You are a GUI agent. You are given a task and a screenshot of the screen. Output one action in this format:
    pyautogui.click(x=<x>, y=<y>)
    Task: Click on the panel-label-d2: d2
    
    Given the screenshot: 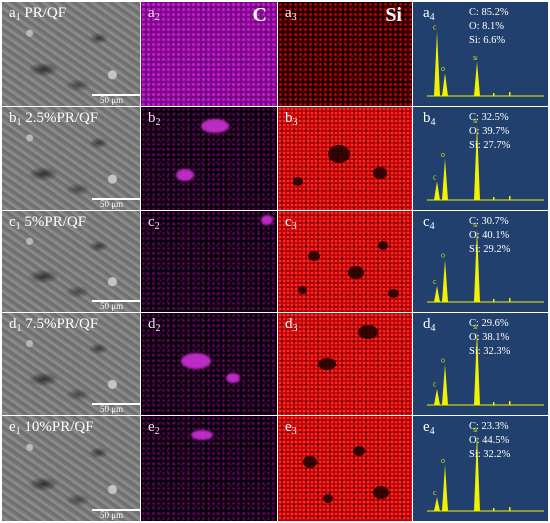 What is the action you would take?
    pyautogui.click(x=154, y=325)
    